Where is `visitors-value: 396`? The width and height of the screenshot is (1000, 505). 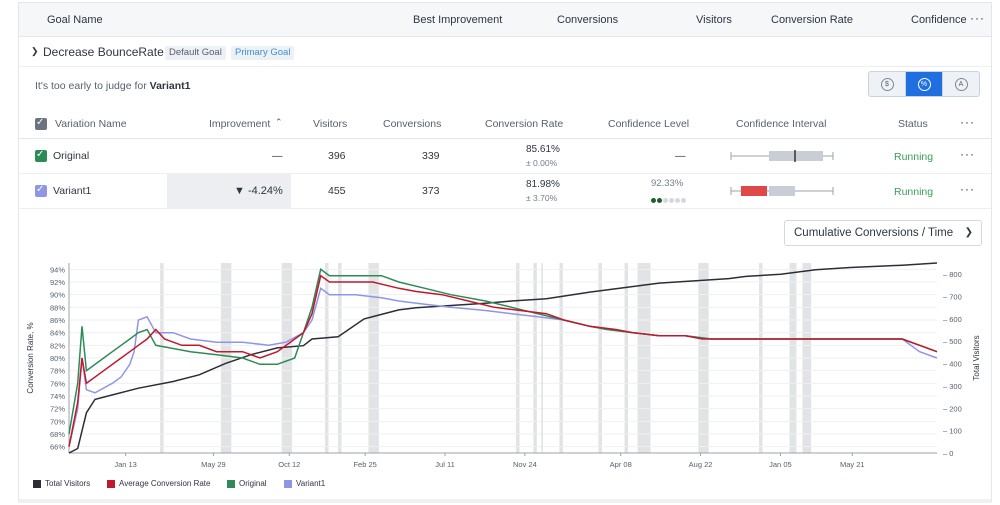 visitors-value: 396 is located at coordinates (337, 156).